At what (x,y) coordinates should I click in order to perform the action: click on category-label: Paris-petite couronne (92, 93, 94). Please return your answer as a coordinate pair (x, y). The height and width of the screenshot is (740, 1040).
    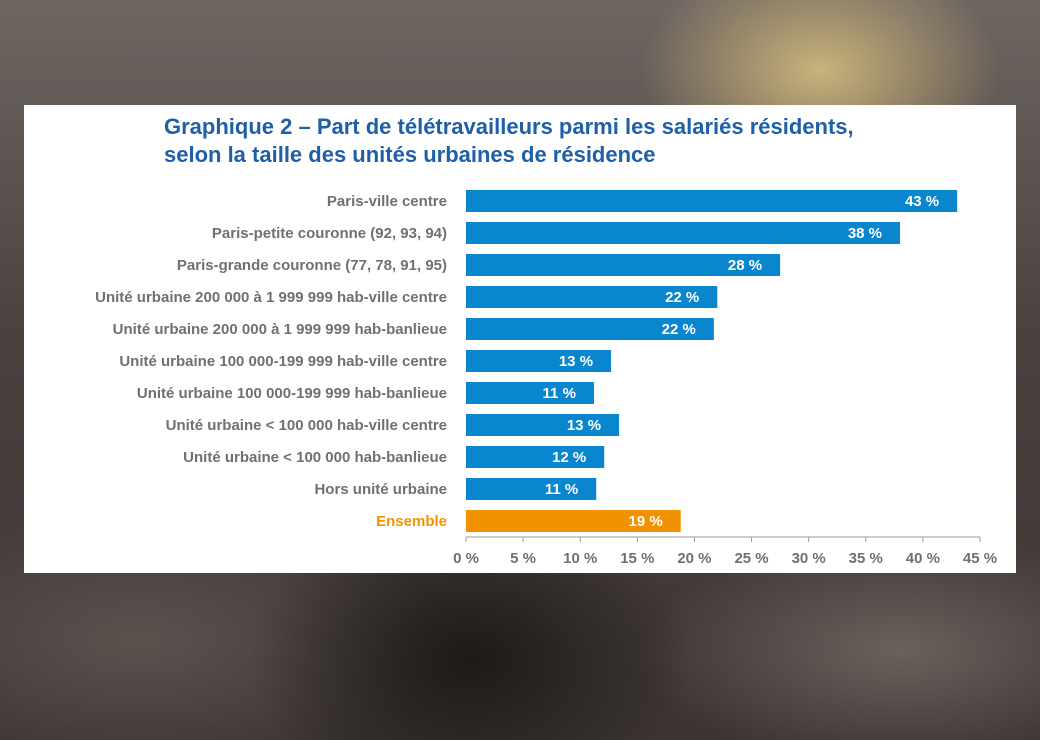
    Looking at the image, I should click on (329, 233).